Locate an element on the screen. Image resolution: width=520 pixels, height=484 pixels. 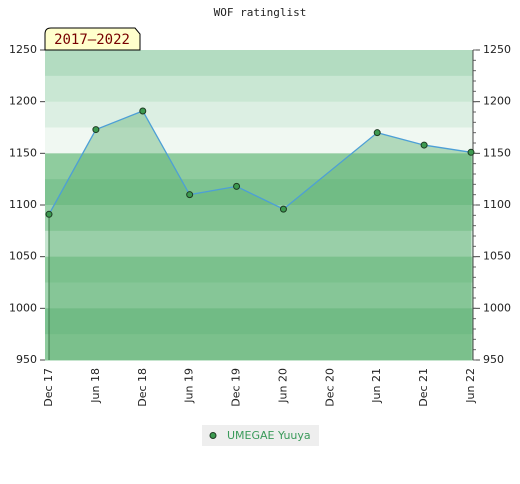
y-tick-label: 1050 is located at coordinates (23, 256).